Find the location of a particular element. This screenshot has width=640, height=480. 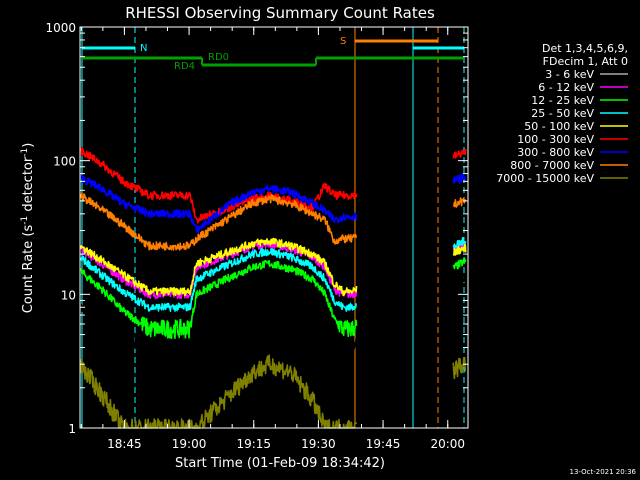

y-tick-label-2: 100 is located at coordinates (64, 162).